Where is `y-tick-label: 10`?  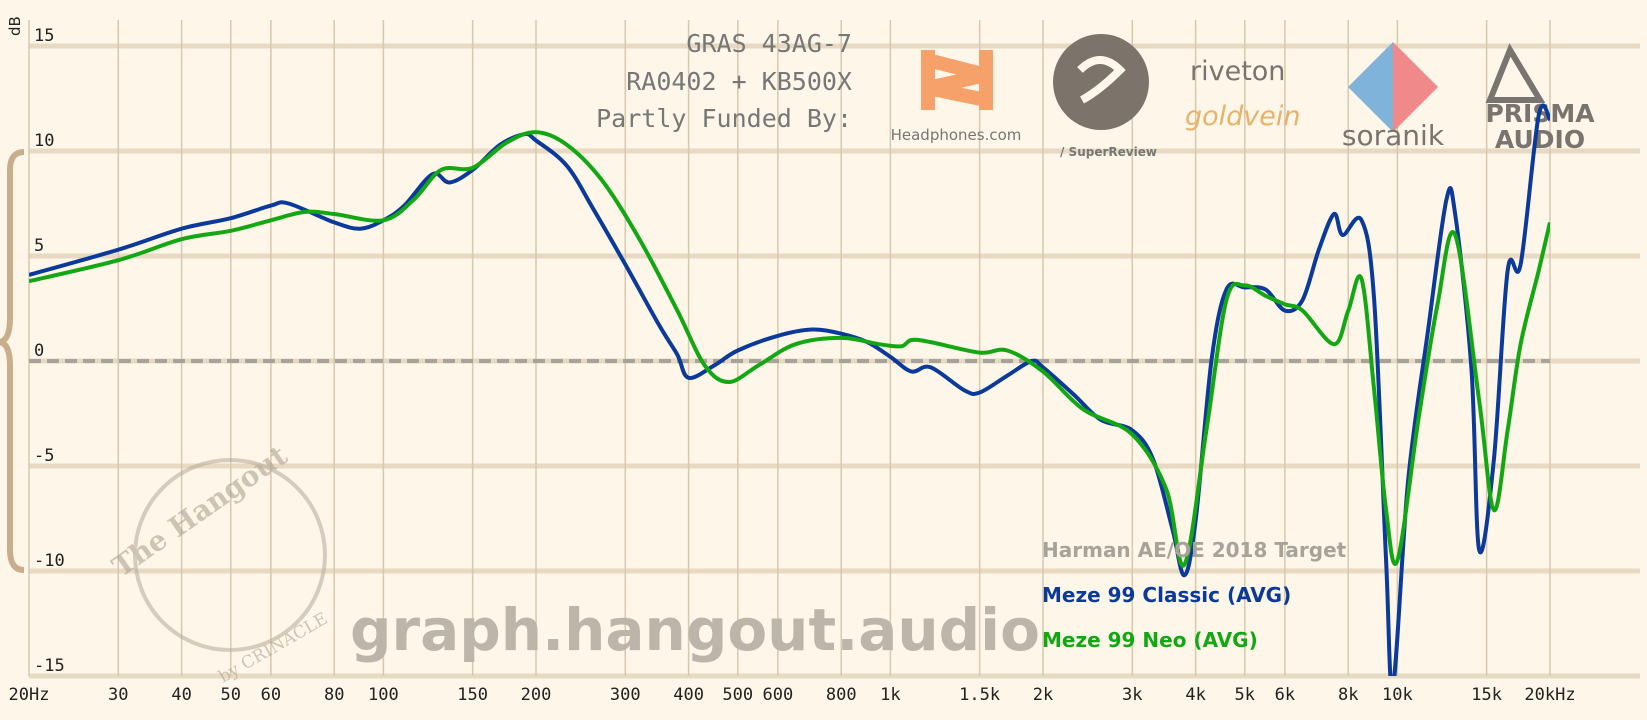 y-tick-label: 10 is located at coordinates (44, 141).